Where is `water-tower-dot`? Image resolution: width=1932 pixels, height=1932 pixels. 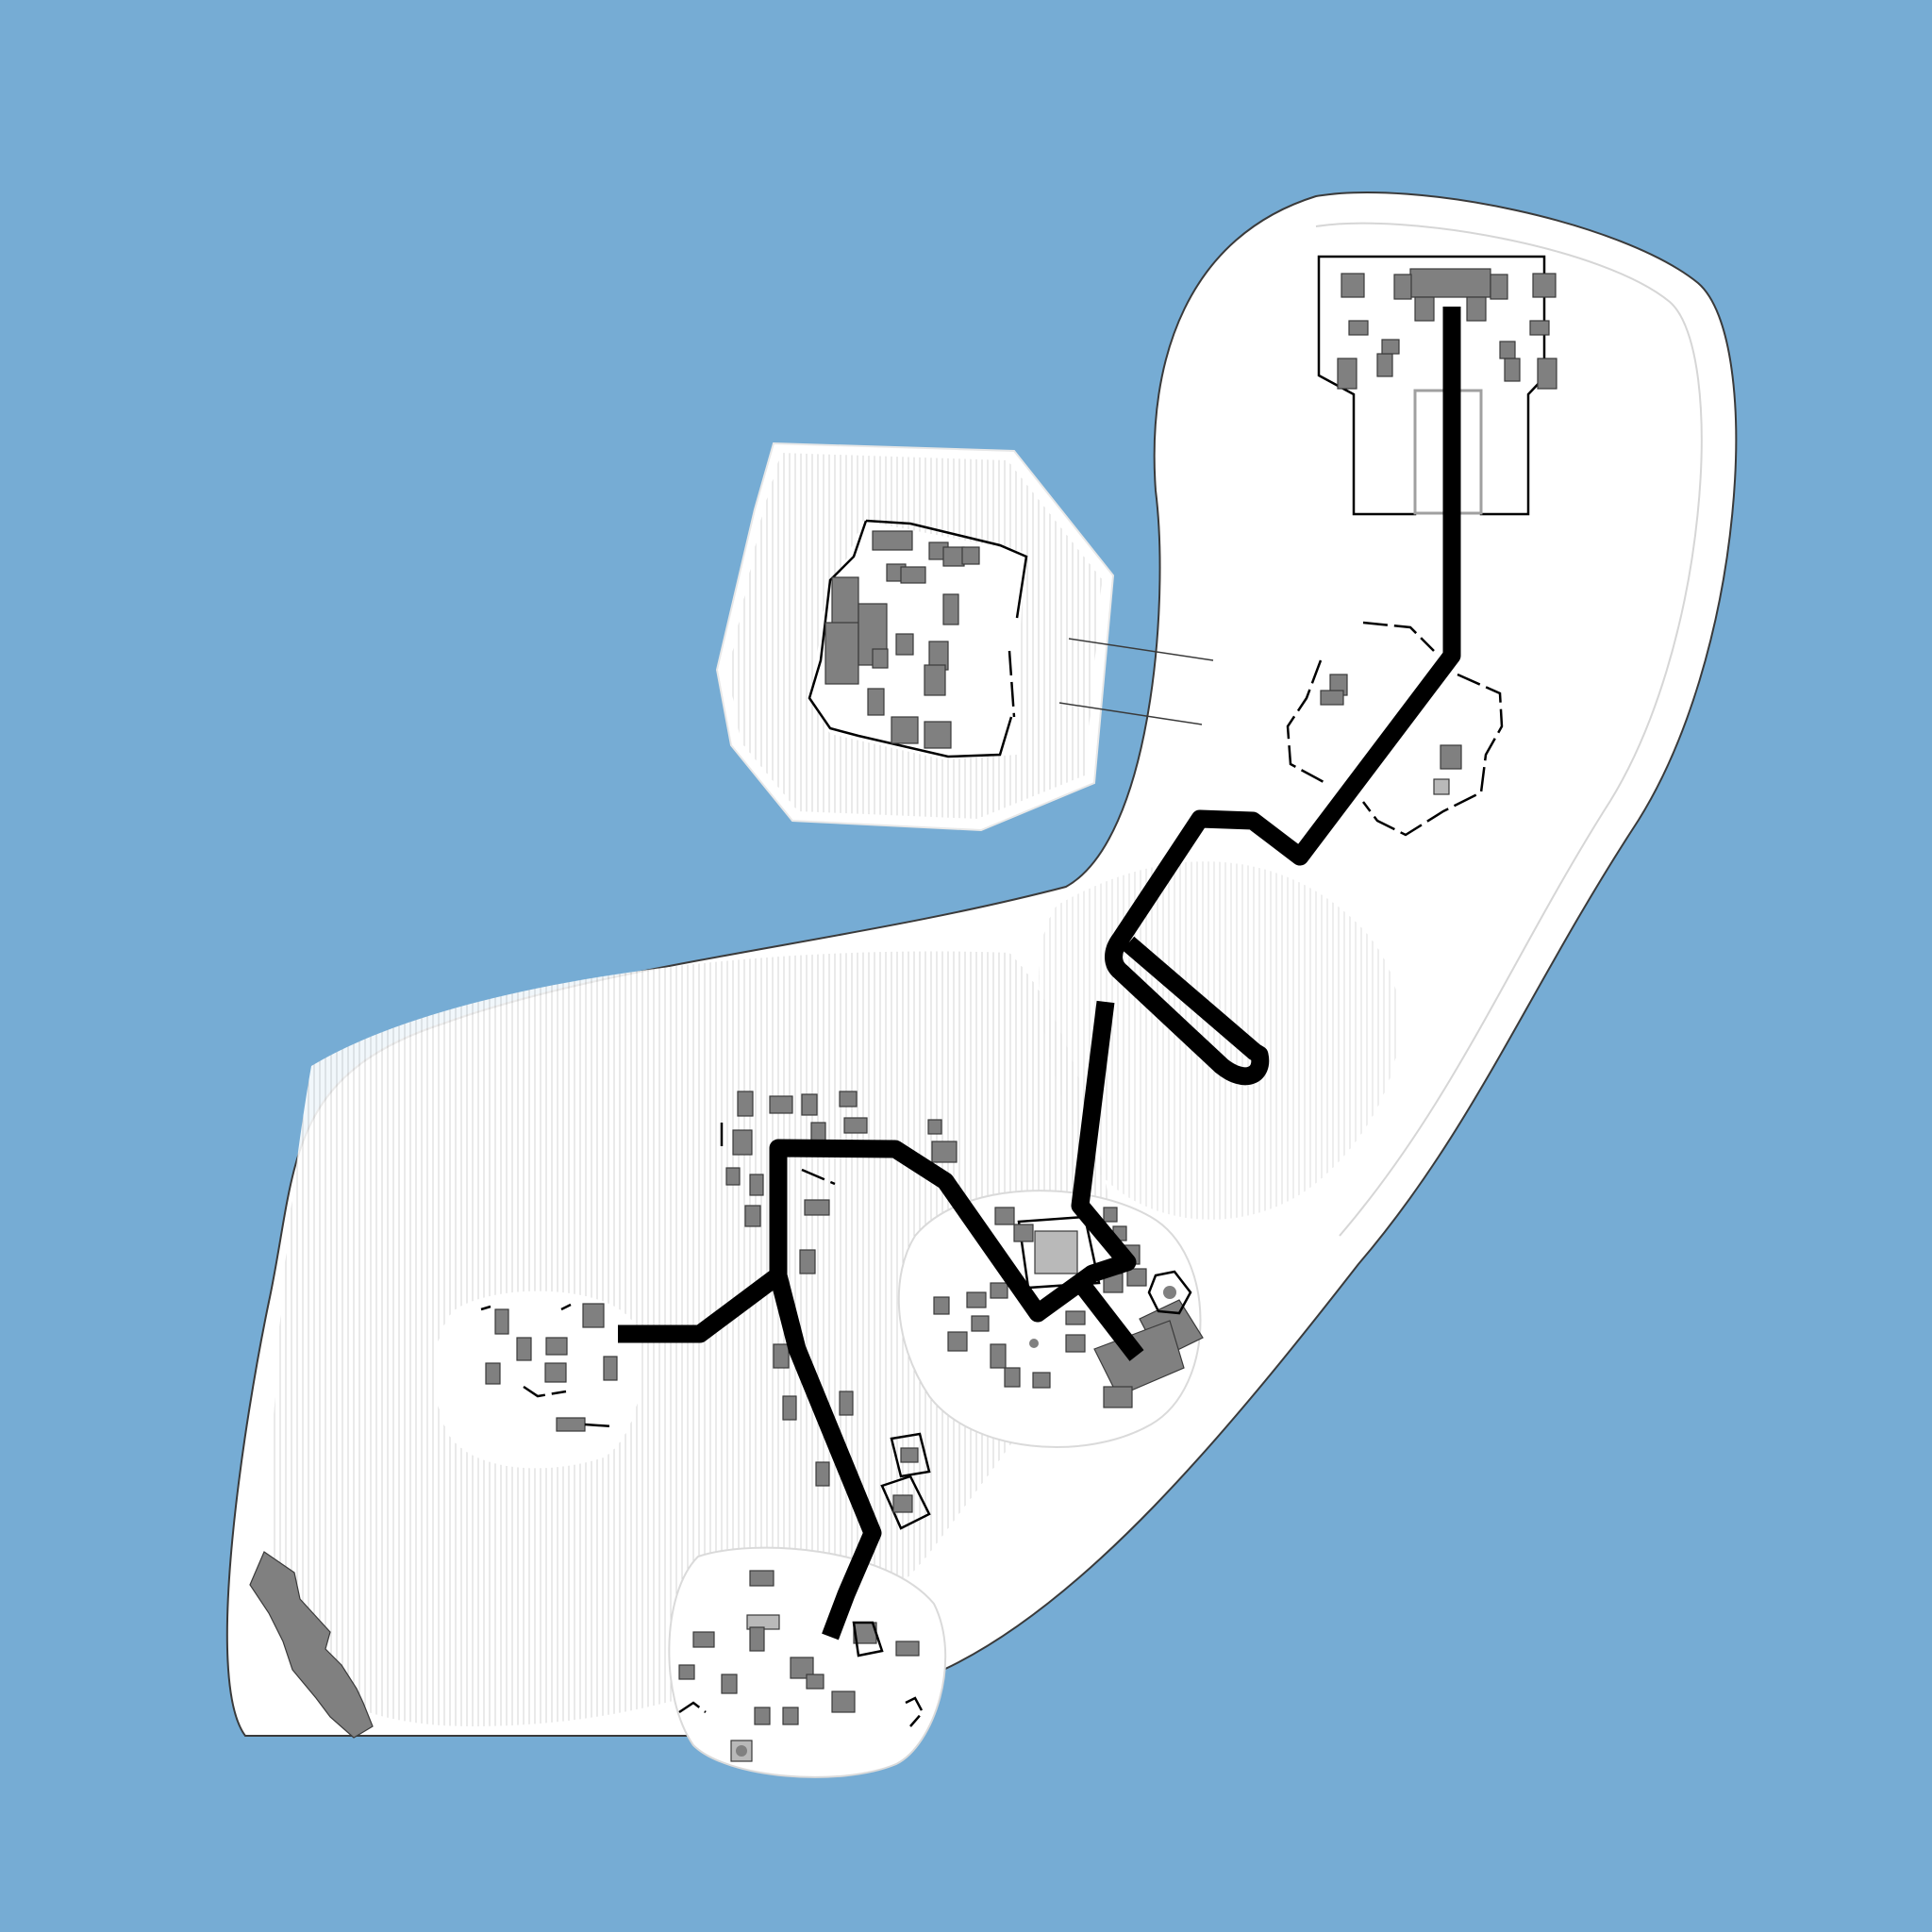
water-tower-dot is located at coordinates (1169, 1292).